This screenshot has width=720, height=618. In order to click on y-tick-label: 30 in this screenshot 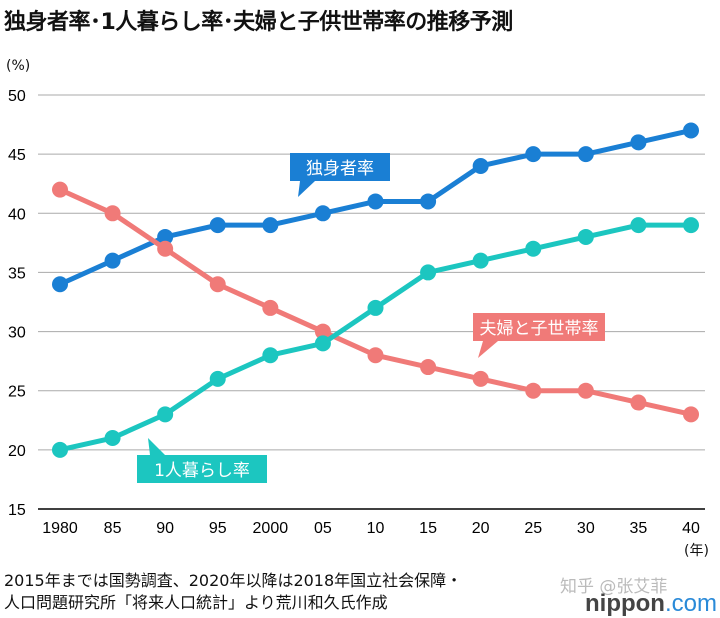, I will do `click(17, 333)`.